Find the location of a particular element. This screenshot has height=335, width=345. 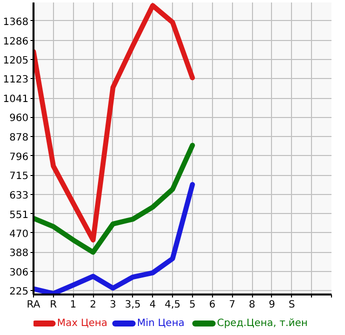

x-tick-label: R is located at coordinates (53, 305).